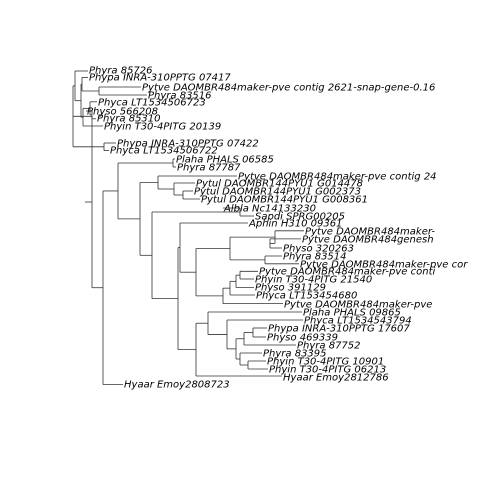 The image size is (480, 480). What do you see at coordinates (160, 78) in the screenshot?
I see `leaf-label: Phypa INRA-310PPTG 07417` at bounding box center [160, 78].